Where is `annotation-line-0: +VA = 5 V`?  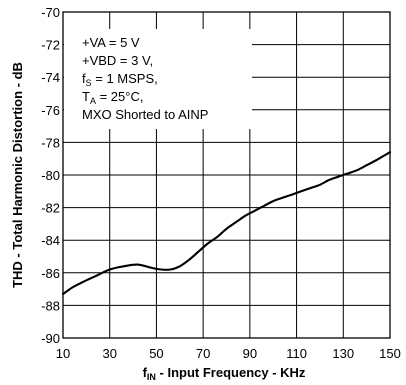
annotation-line-0: +VA = 5 V is located at coordinates (111, 42).